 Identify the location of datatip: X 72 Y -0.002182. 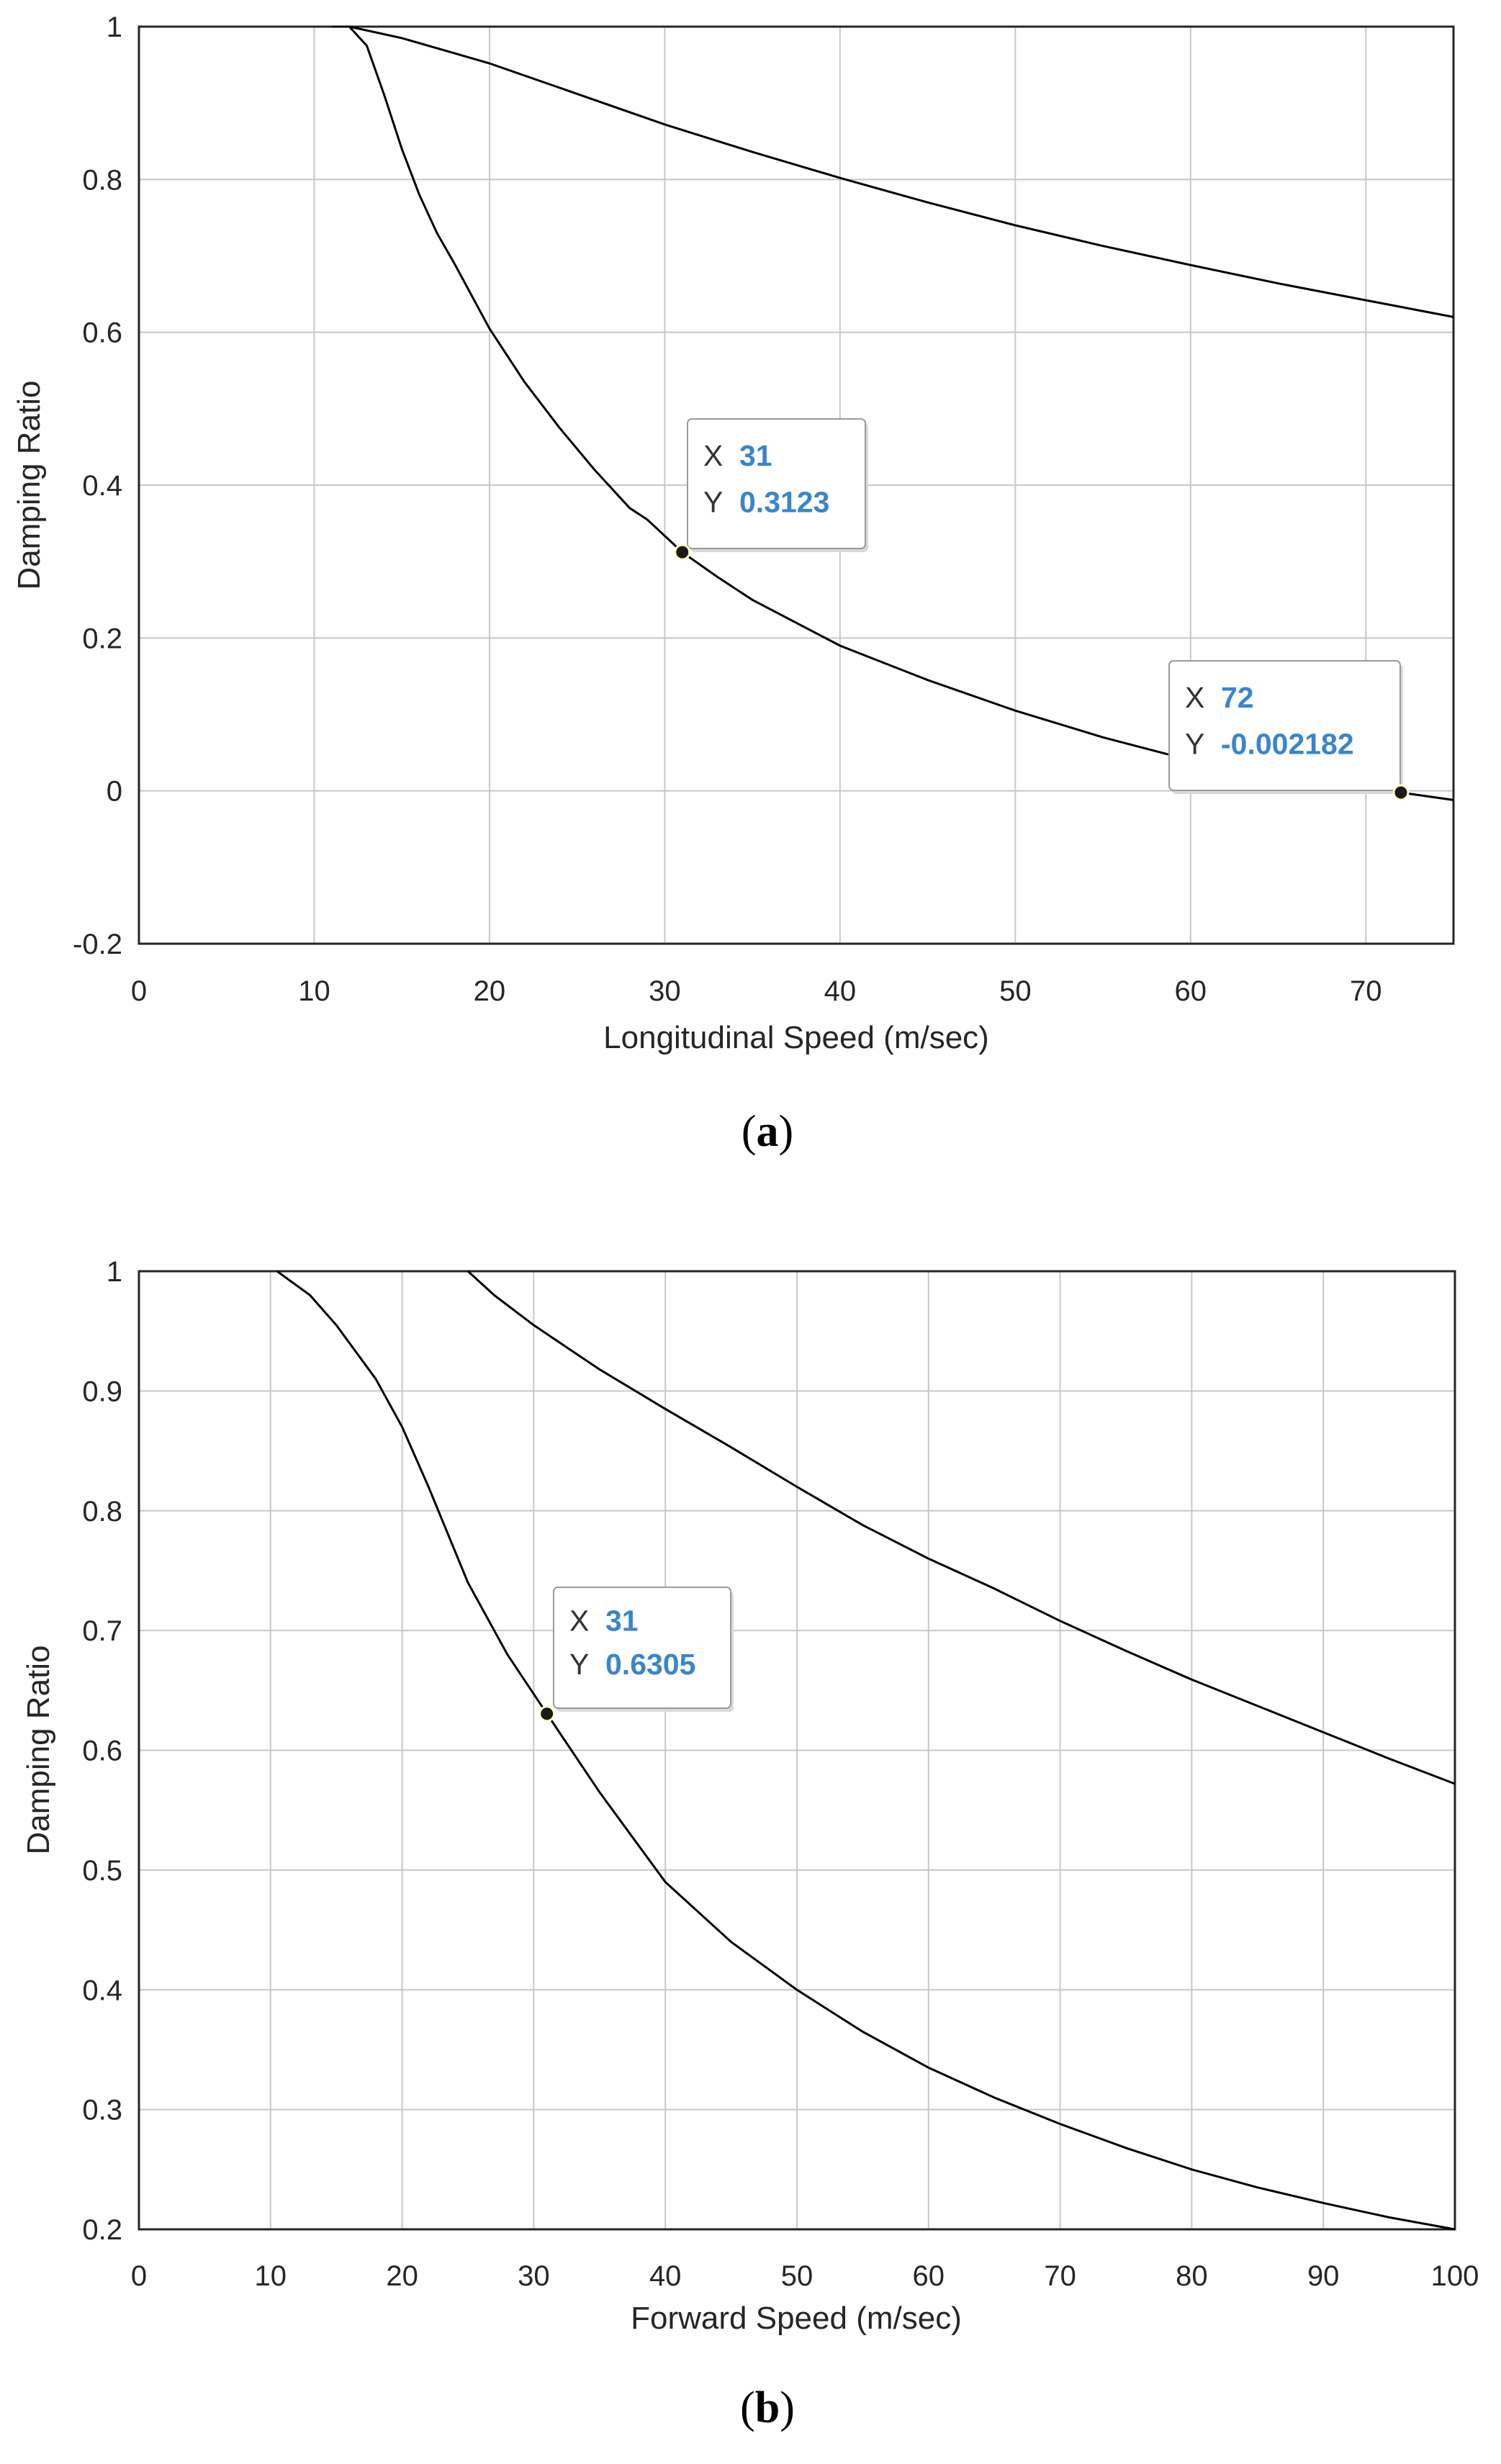
(1289, 730).